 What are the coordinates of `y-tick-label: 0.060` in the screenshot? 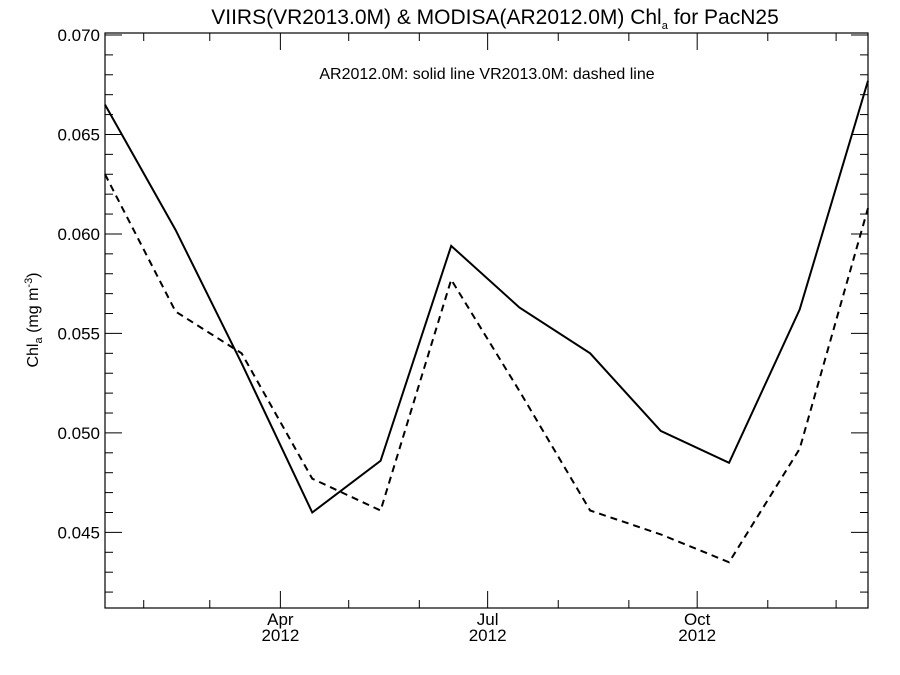 It's located at (78, 234).